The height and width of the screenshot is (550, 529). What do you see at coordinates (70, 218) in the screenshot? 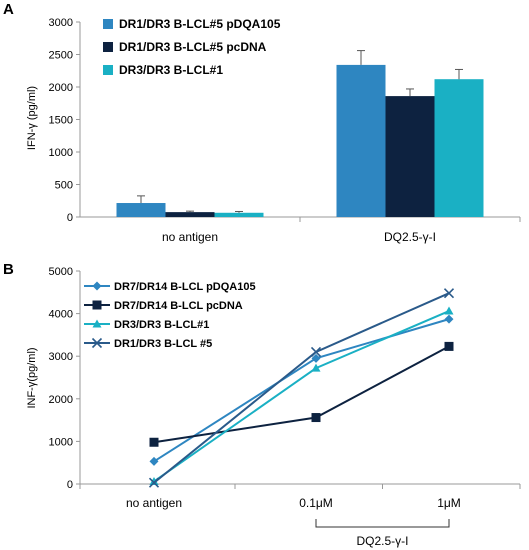
I see `chart-a-y-tick-label: 0` at bounding box center [70, 218].